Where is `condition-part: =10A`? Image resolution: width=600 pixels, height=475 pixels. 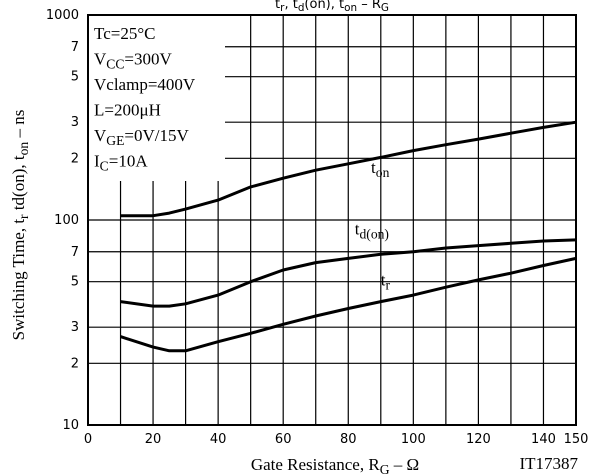 condition-part: =10A is located at coordinates (129, 161).